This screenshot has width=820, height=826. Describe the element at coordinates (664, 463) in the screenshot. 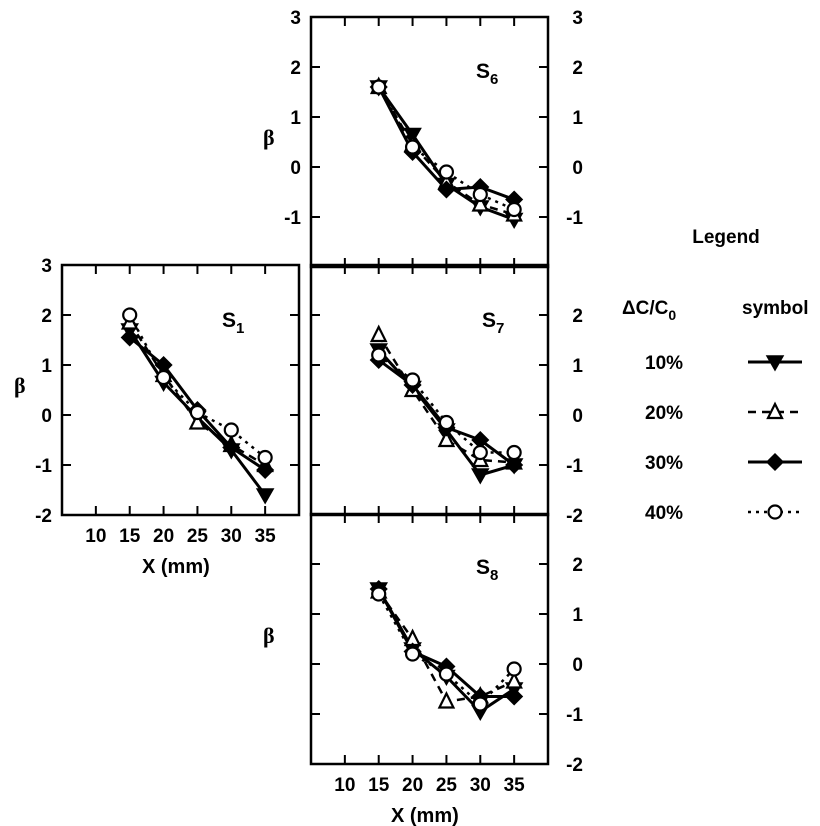

I see `legend-entry-label: 30%` at that location.